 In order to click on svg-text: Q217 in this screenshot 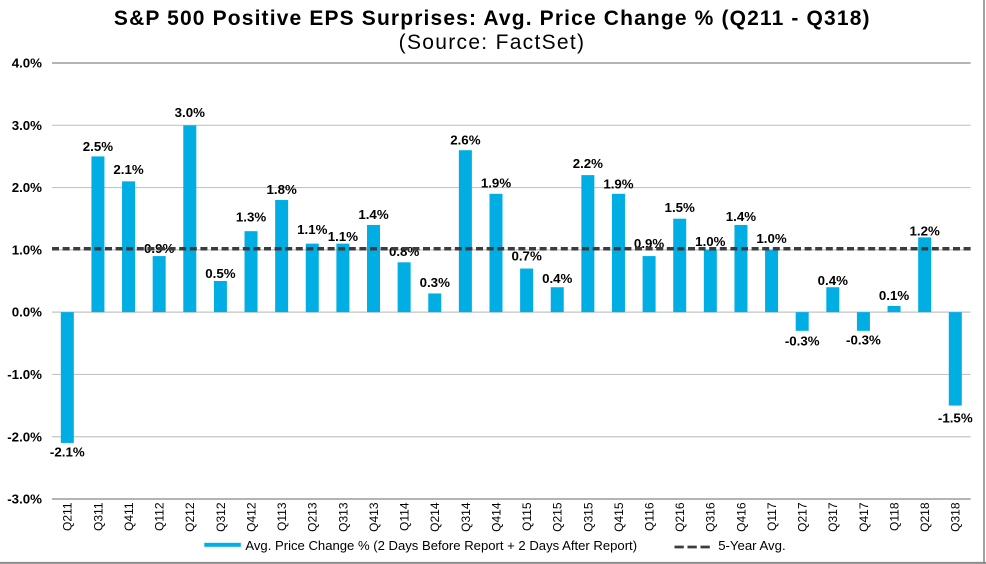, I will do `click(803, 517)`.